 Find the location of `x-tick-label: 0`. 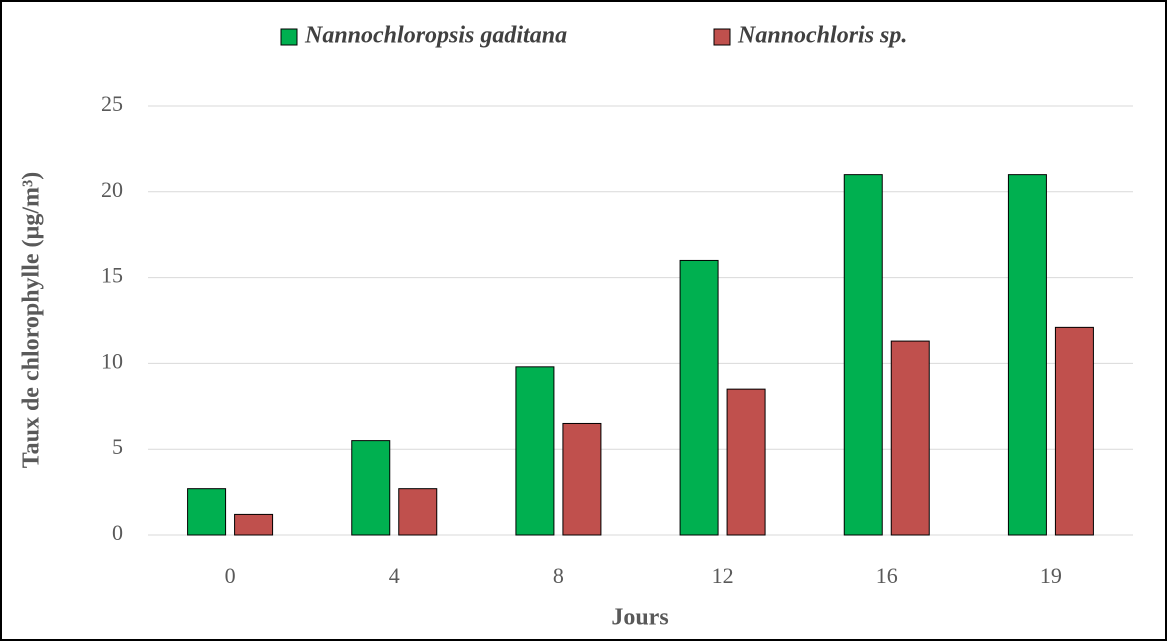

x-tick-label: 0 is located at coordinates (230, 575).